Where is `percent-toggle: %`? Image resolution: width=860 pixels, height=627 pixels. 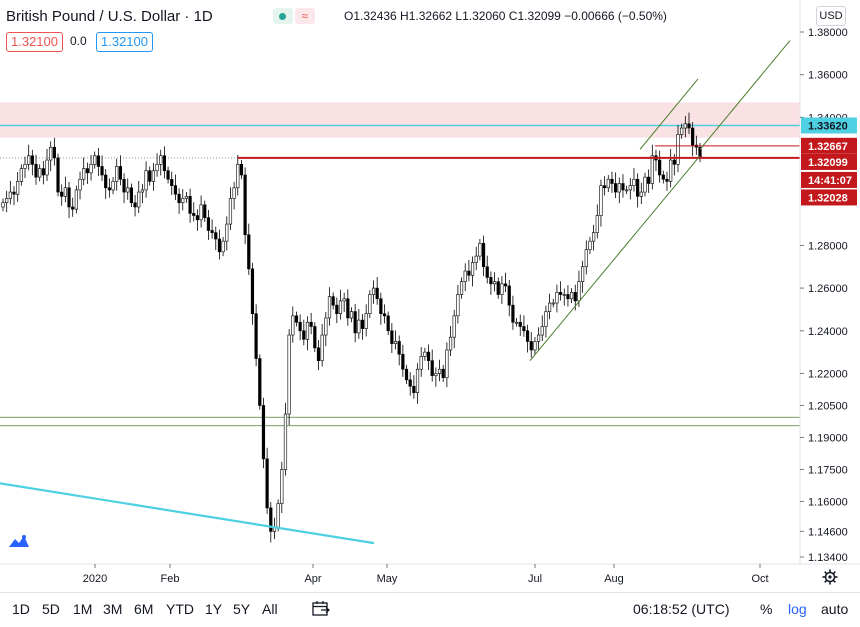 percent-toggle: % is located at coordinates (766, 609).